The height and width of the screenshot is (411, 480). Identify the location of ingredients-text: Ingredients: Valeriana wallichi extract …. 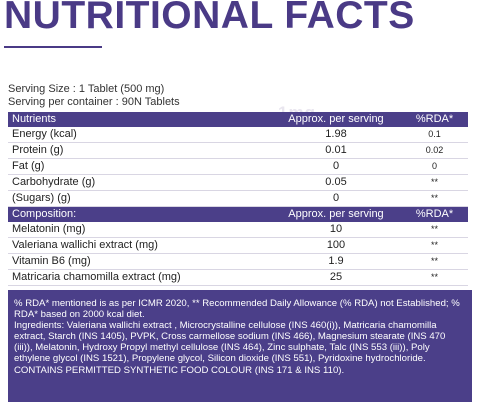
(230, 342).